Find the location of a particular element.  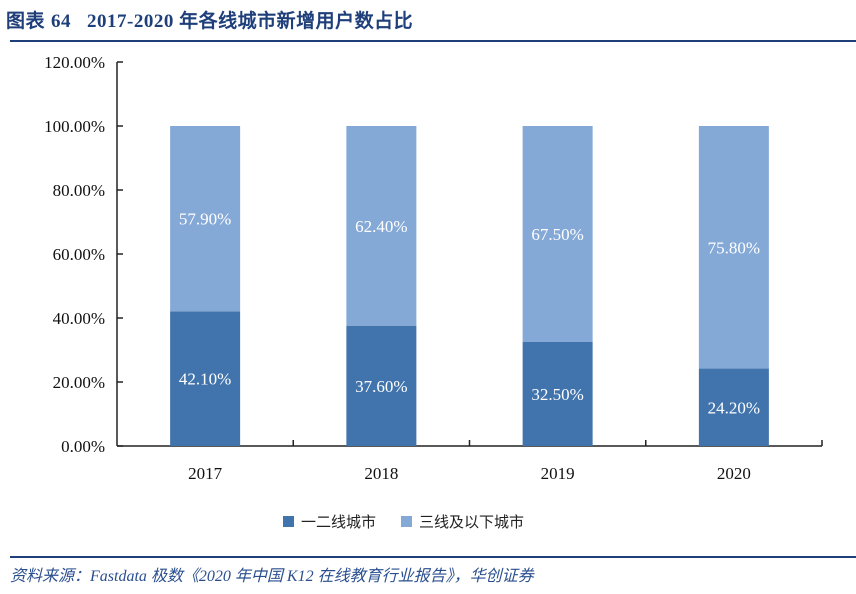

data-label: 37.60% is located at coordinates (381, 386).